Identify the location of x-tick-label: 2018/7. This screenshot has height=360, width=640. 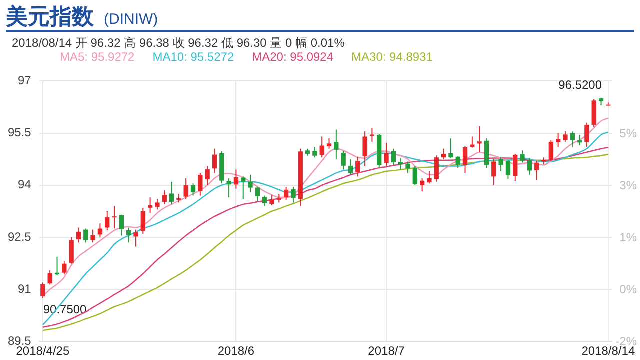
(387, 351).